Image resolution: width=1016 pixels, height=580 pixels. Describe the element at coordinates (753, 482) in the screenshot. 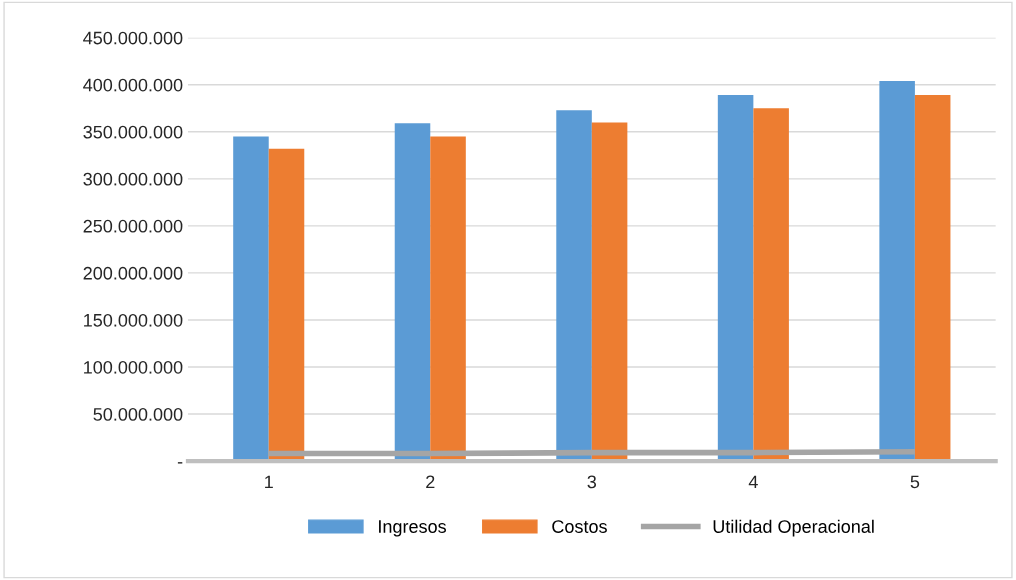

I see `x-tick-label: 4` at that location.